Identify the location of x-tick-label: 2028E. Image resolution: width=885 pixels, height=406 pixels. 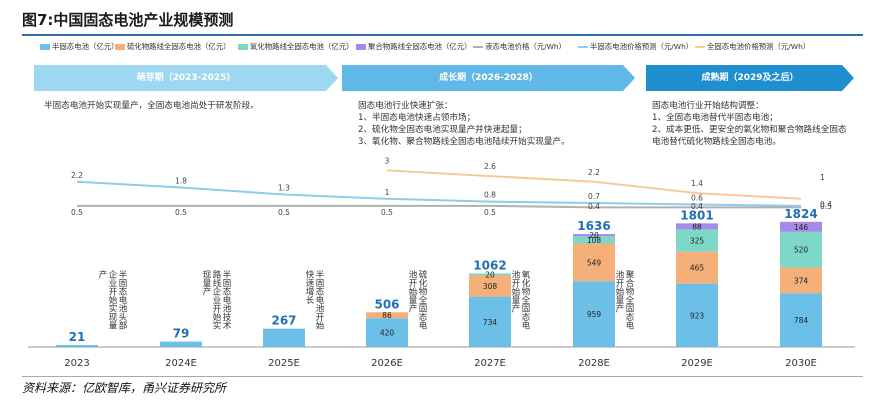
(594, 363).